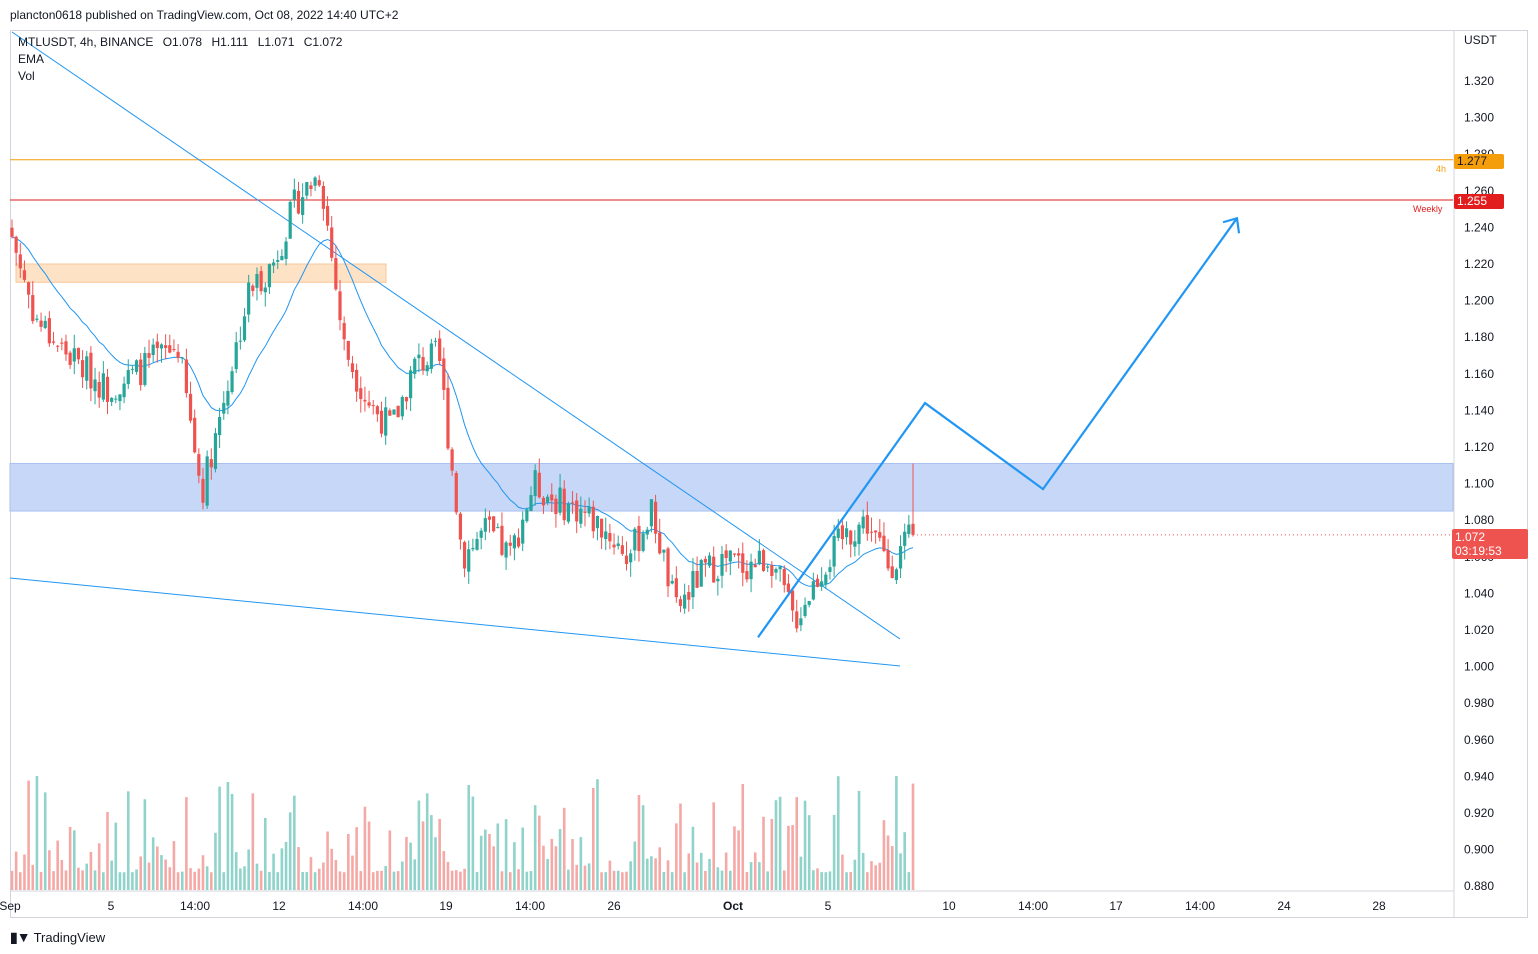 The image size is (1538, 954). Describe the element at coordinates (1480, 40) in the screenshot. I see `price-axis-unit: USDT` at that location.